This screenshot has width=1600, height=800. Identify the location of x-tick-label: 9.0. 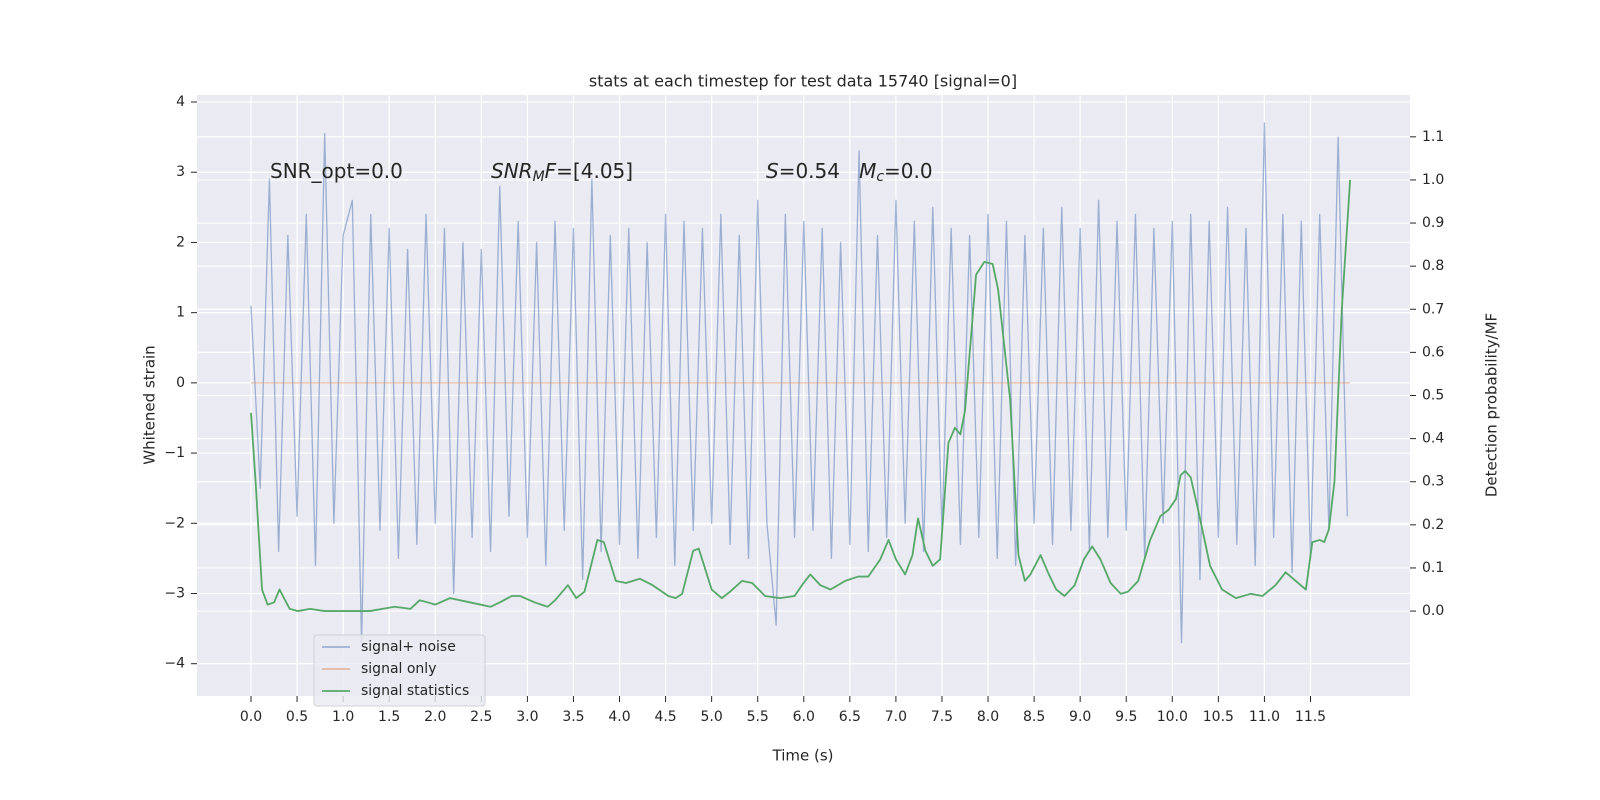
(1080, 717).